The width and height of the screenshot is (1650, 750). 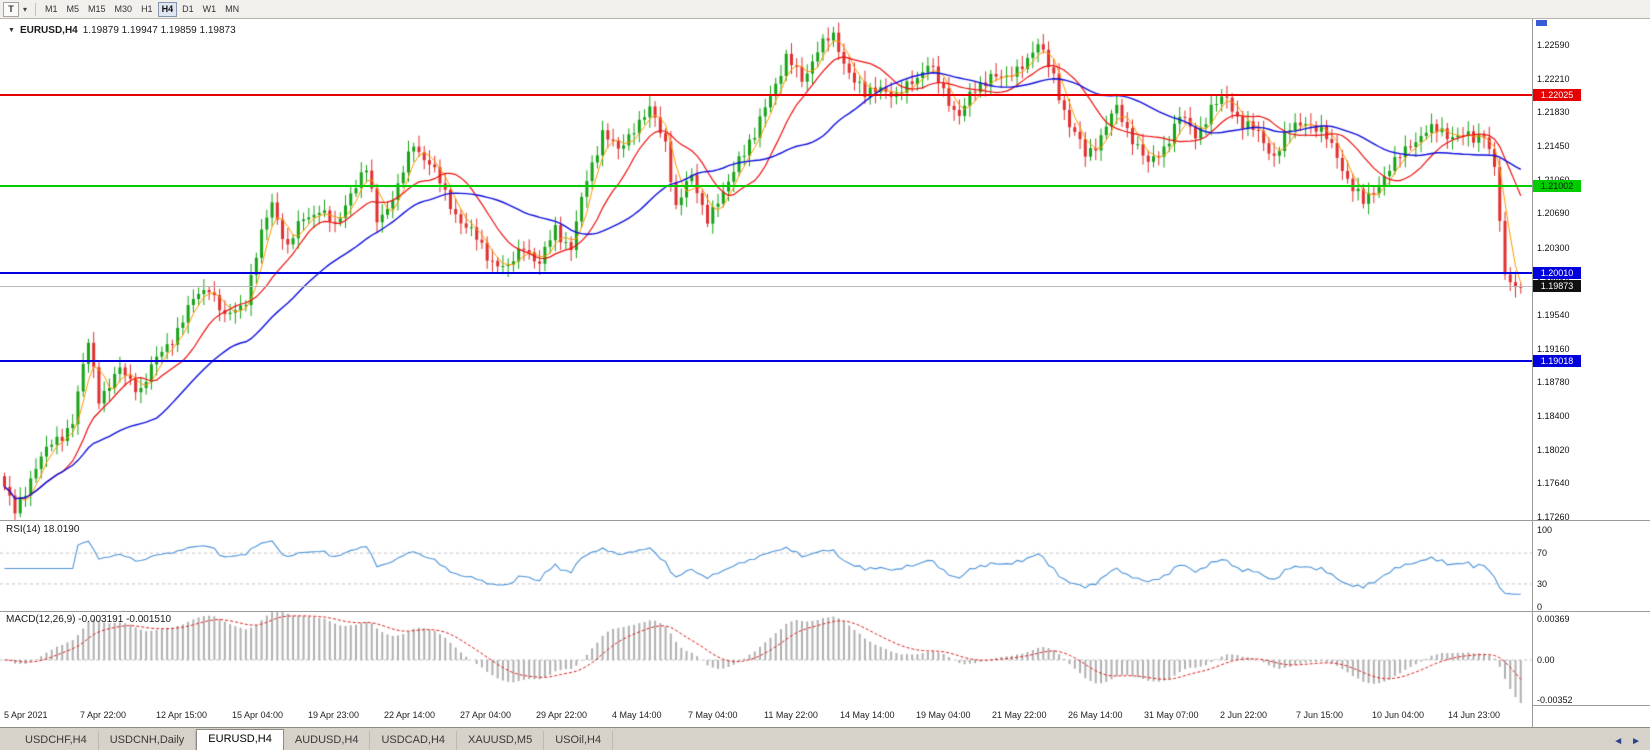 What do you see at coordinates (1553, 382) in the screenshot?
I see `price-scale-label: 1.18780` at bounding box center [1553, 382].